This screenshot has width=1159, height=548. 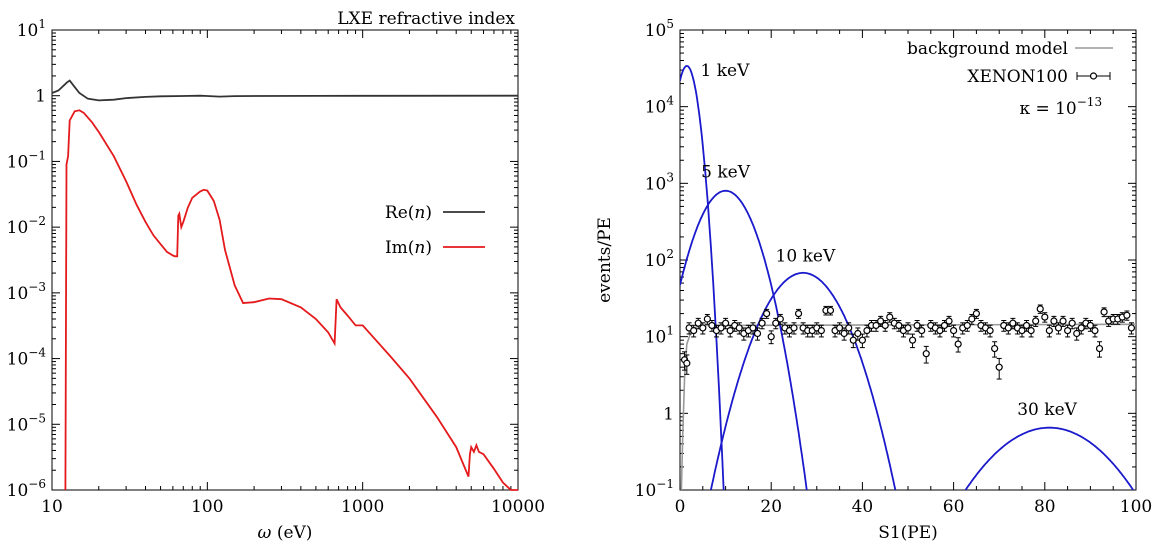 What do you see at coordinates (668, 414) in the screenshot?
I see `right-y-tick-label: 1` at bounding box center [668, 414].